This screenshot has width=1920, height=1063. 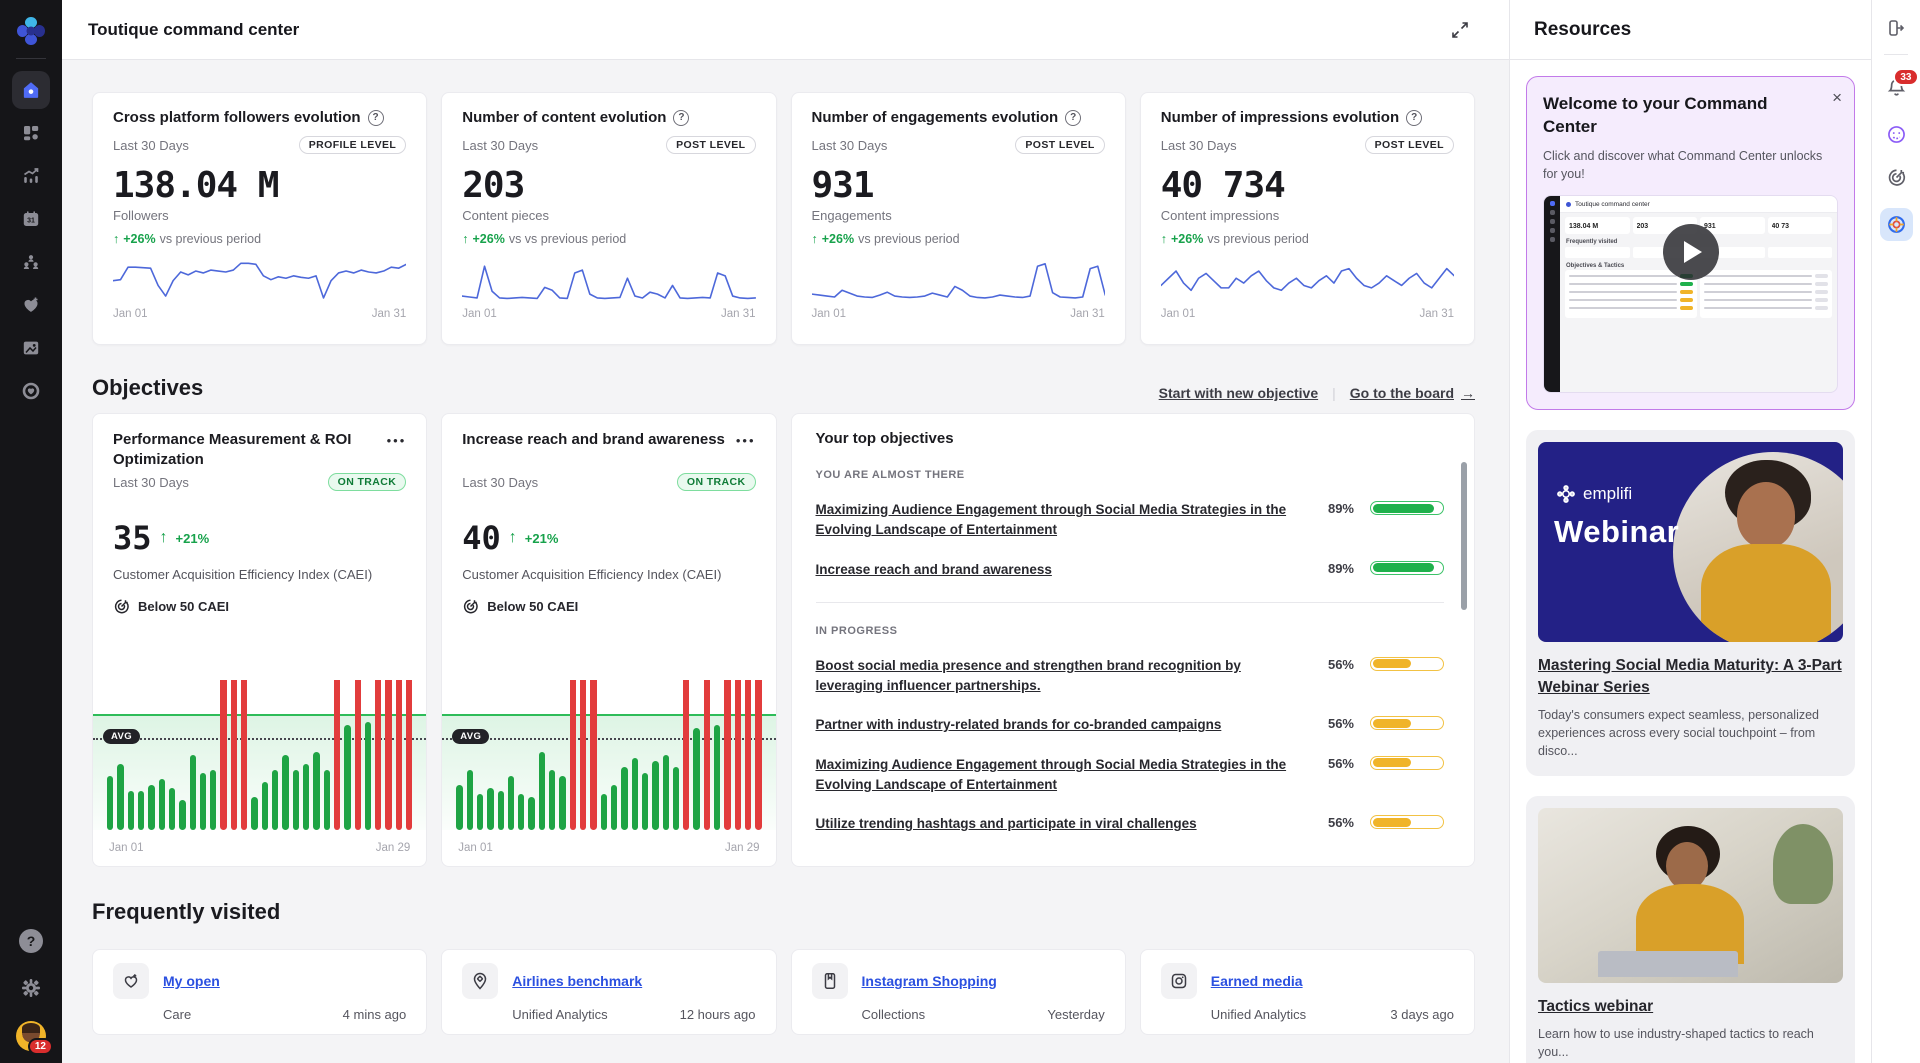 What do you see at coordinates (1896, 224) in the screenshot?
I see `help-hub-wheel-icon` at bounding box center [1896, 224].